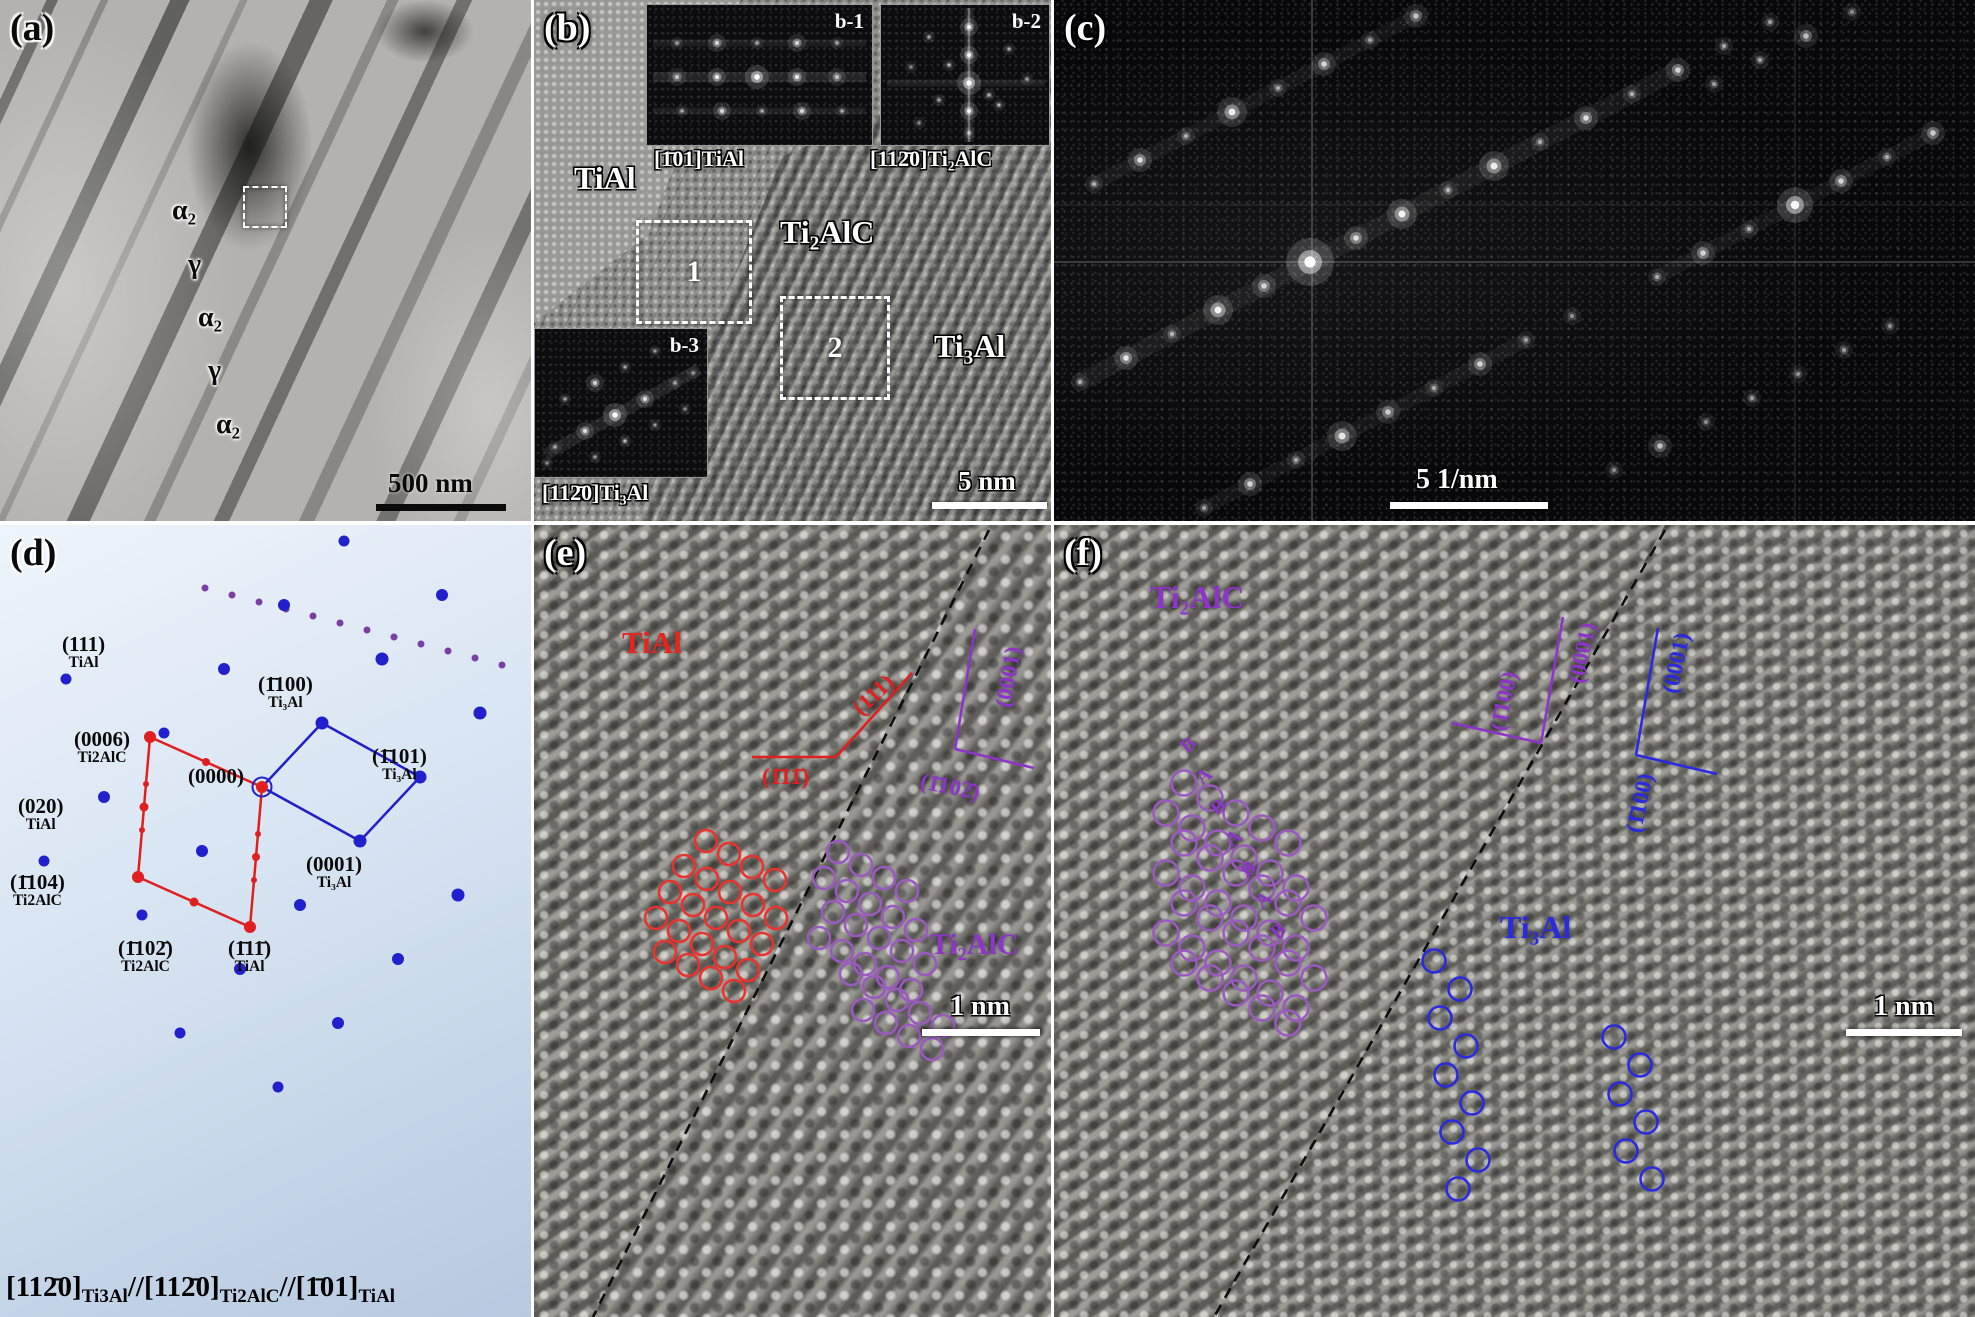 The width and height of the screenshot is (1975, 1317). What do you see at coordinates (652, 642) in the screenshot?
I see `tial-label: TiAl` at bounding box center [652, 642].